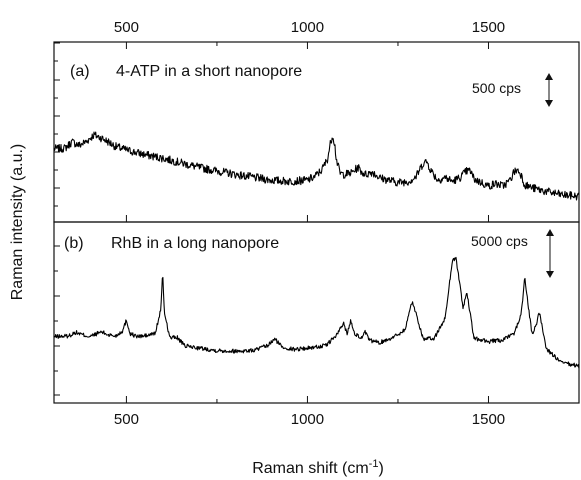 Image resolution: width=581 pixels, height=480 pixels. What do you see at coordinates (316, 166) in the screenshot?
I see `series-line-4atp` at bounding box center [316, 166].